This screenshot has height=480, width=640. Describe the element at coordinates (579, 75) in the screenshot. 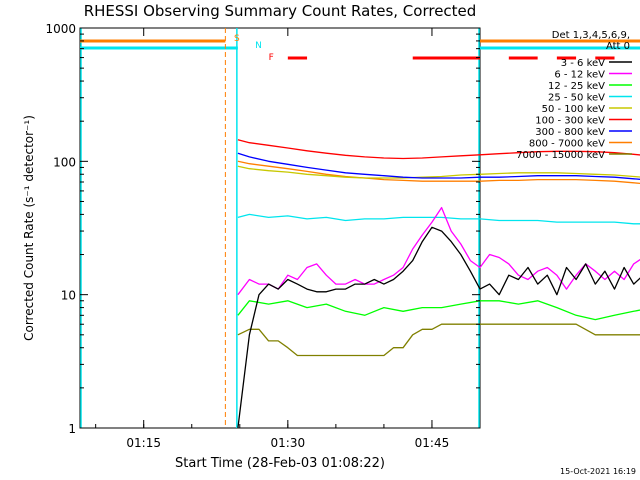

I see `legend-label: 6 - 12 keV` at that location.